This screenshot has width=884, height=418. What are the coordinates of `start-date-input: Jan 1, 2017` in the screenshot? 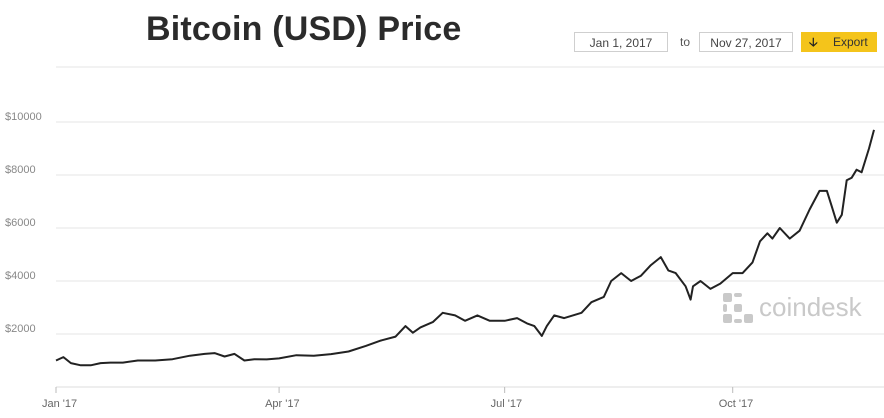 It's located at (621, 42).